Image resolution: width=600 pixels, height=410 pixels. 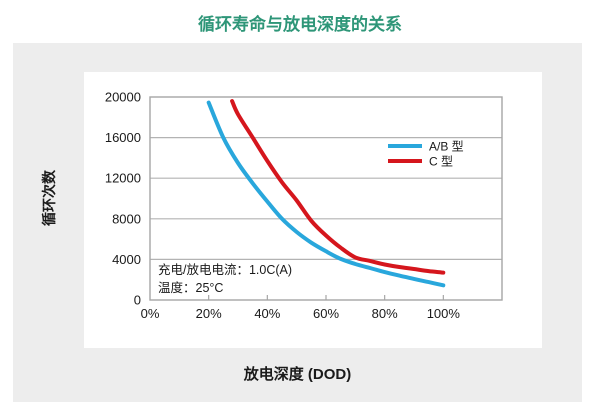 I want to click on x-tick-label: 20%, so click(x=209, y=313).